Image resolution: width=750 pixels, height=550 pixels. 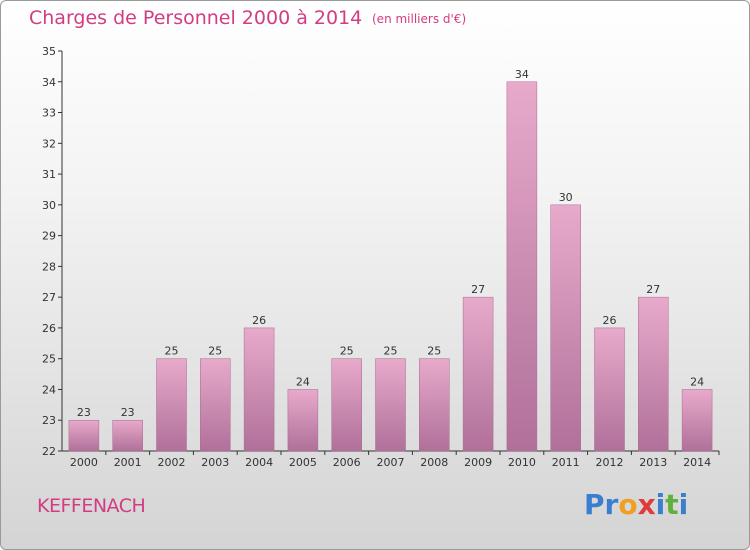 I want to click on x-tick-label: 2001, so click(x=128, y=462).